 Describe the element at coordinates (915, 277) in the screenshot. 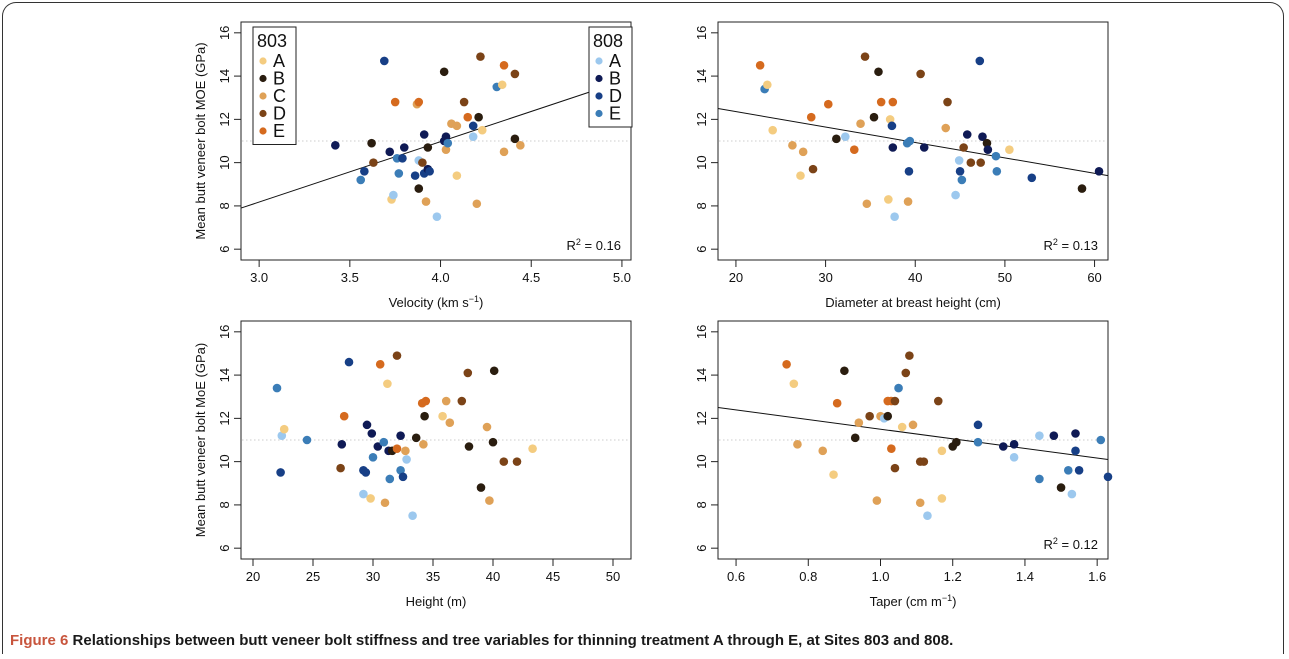

I see `x-tick-label: 40` at that location.